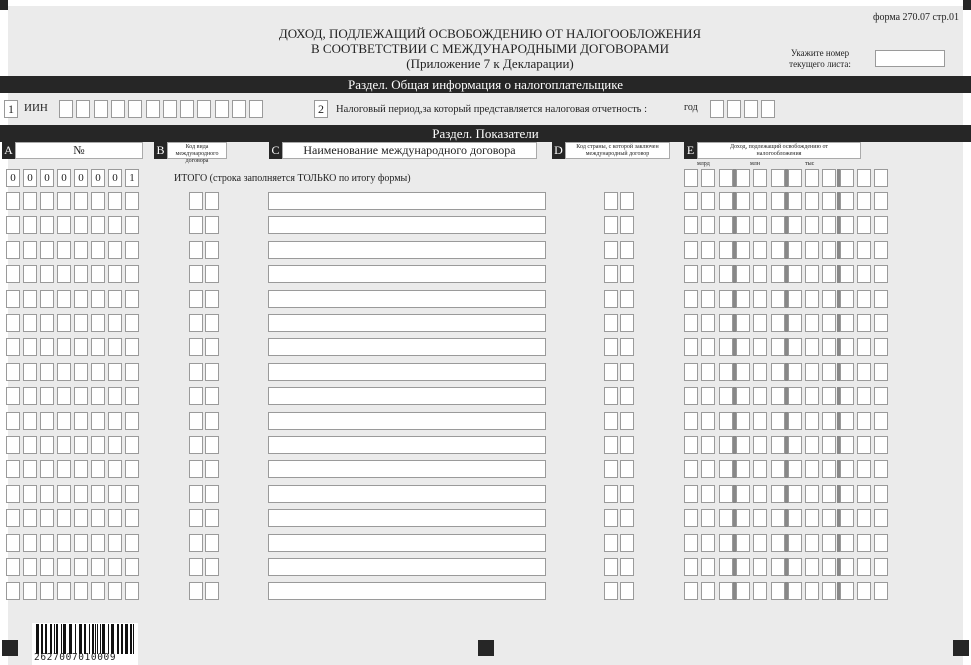 This screenshot has width=971, height=665. What do you see at coordinates (691, 178) in the screenshot?
I see `total-income-cell` at bounding box center [691, 178].